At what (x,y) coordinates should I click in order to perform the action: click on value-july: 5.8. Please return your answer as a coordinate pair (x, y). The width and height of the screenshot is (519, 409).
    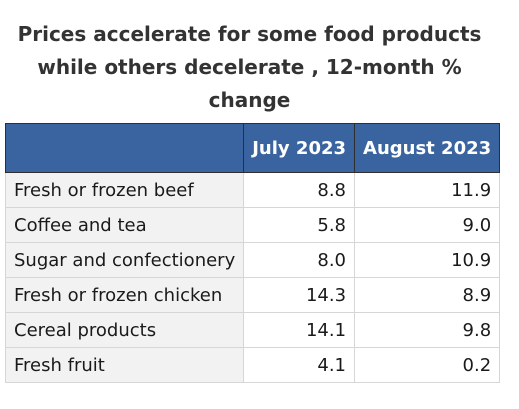
    Looking at the image, I should click on (299, 225).